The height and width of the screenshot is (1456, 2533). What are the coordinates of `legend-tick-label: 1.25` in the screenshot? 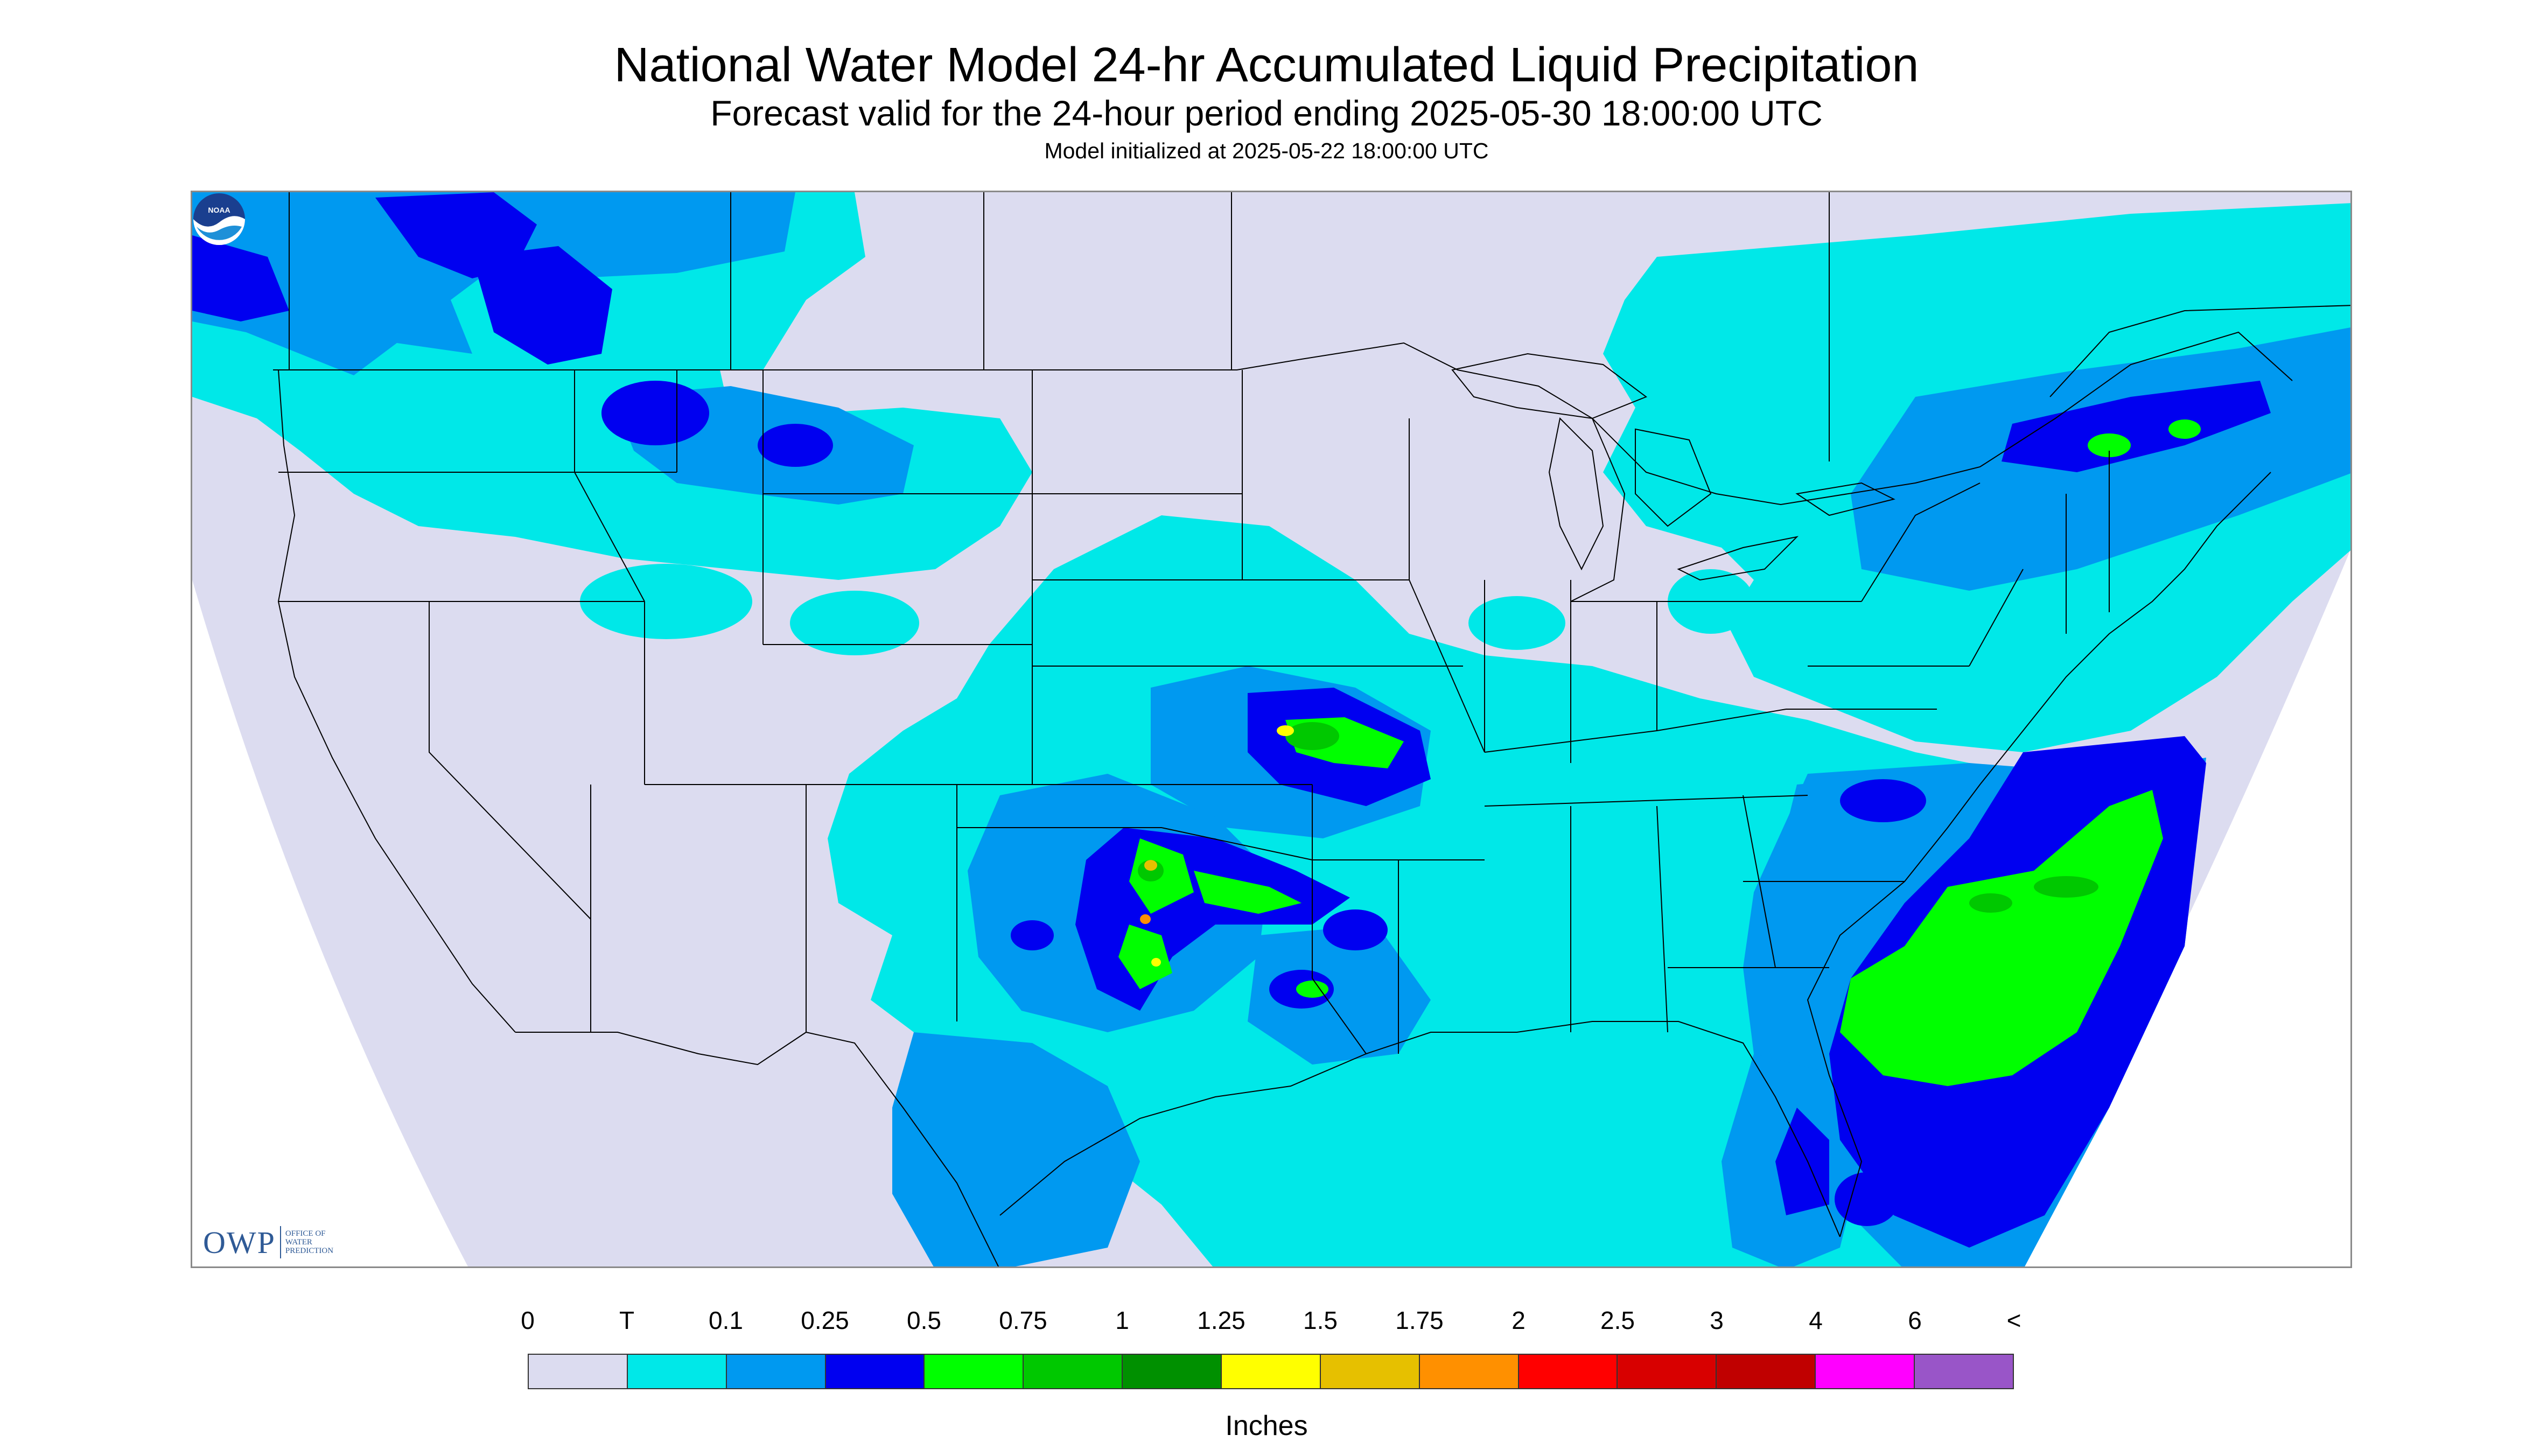 It's located at (1221, 1320).